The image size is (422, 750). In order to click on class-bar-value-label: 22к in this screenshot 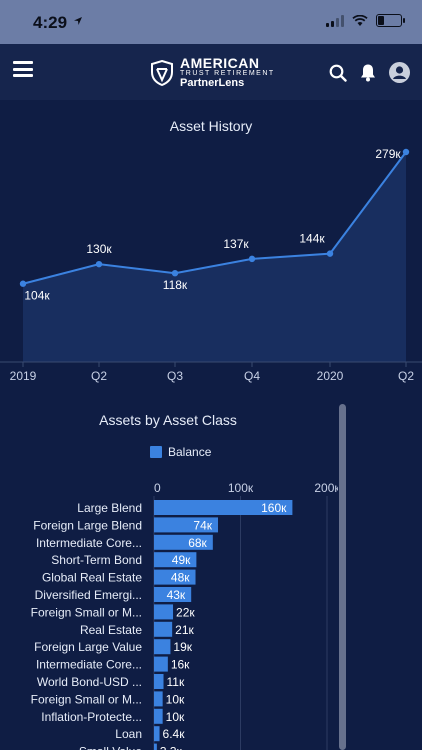, I will do `click(185, 612)`.